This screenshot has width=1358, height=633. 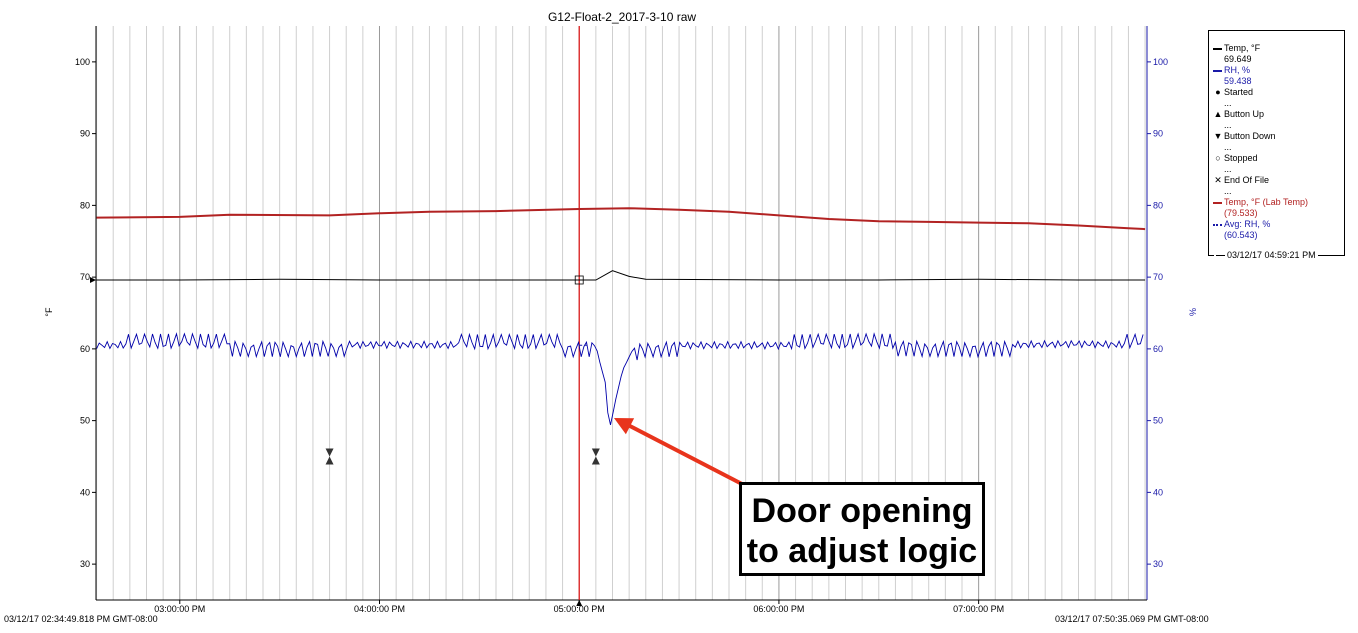 What do you see at coordinates (179, 609) in the screenshot?
I see `x-tick-label: 03:00:00 PM` at bounding box center [179, 609].